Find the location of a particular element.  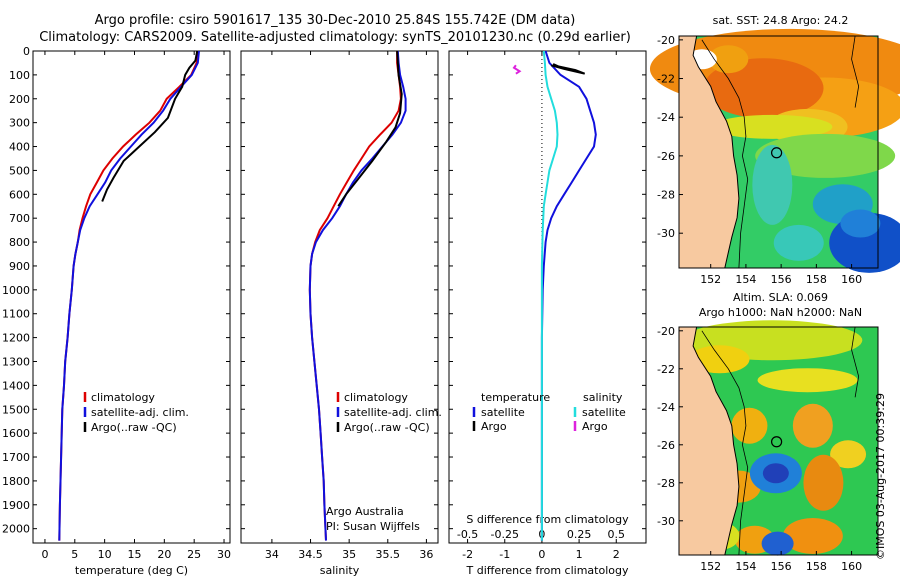

sal-annotation-line1: Argo Australia is located at coordinates (365, 511).